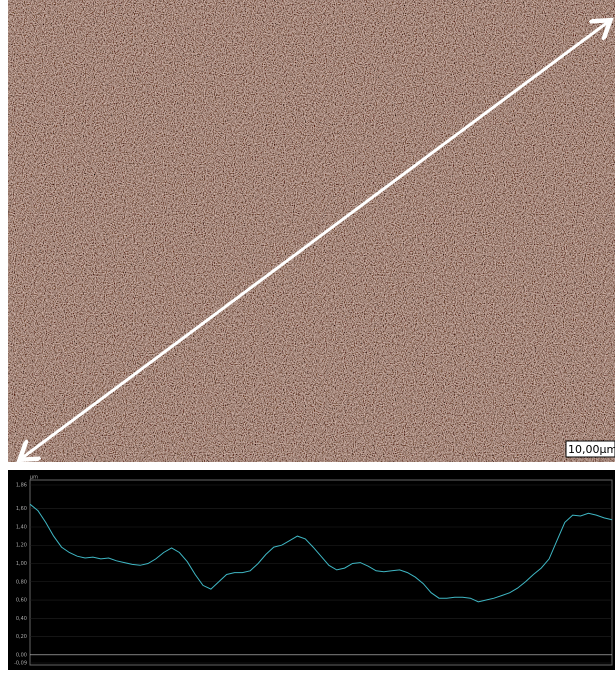  Describe the element at coordinates (321, 553) in the screenshot. I see `profile-line` at that location.